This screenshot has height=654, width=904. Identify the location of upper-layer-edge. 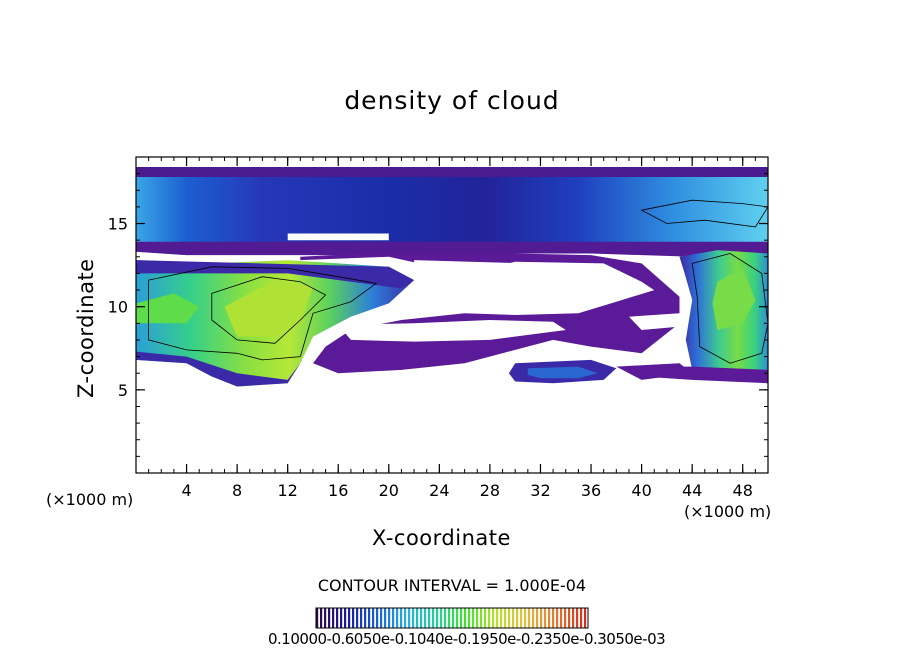
(452, 172).